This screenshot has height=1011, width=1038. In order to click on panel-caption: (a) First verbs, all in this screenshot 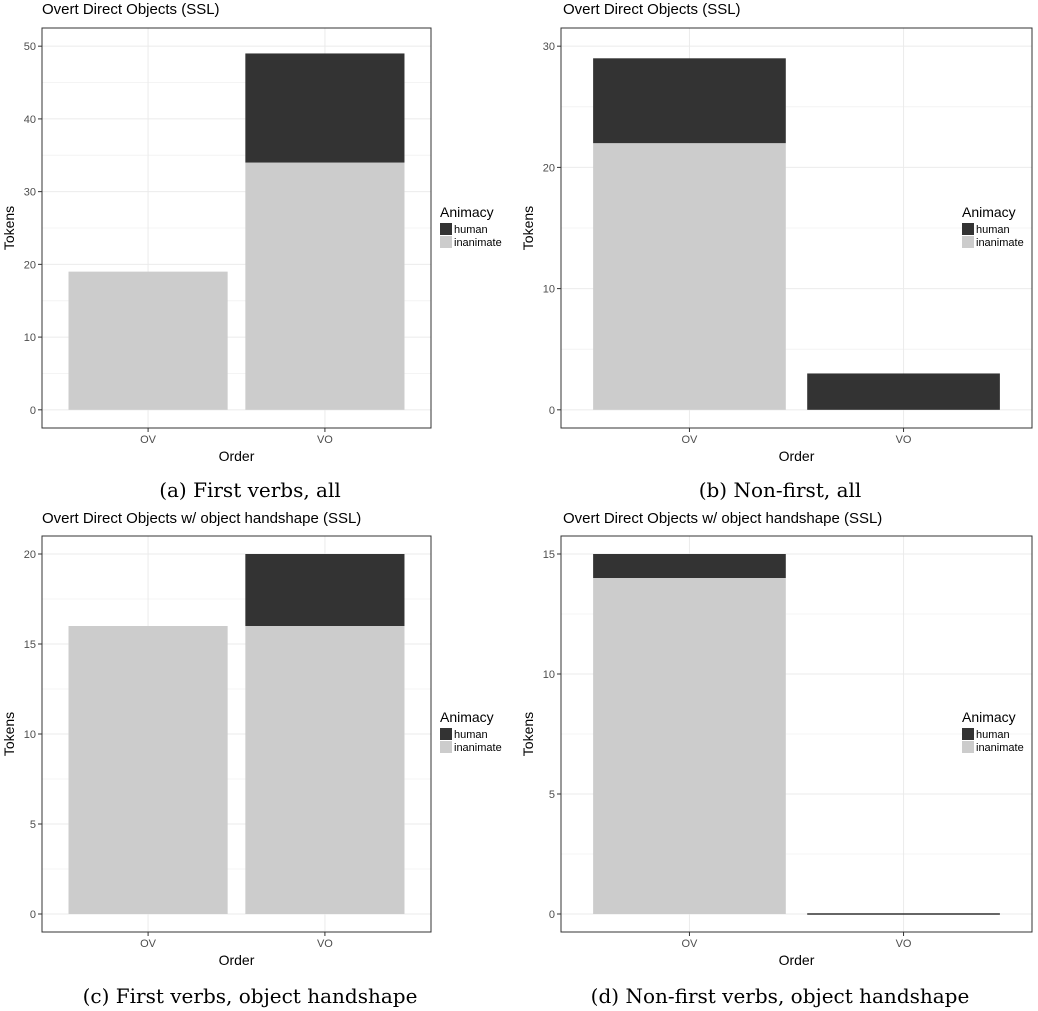, I will do `click(250, 490)`.